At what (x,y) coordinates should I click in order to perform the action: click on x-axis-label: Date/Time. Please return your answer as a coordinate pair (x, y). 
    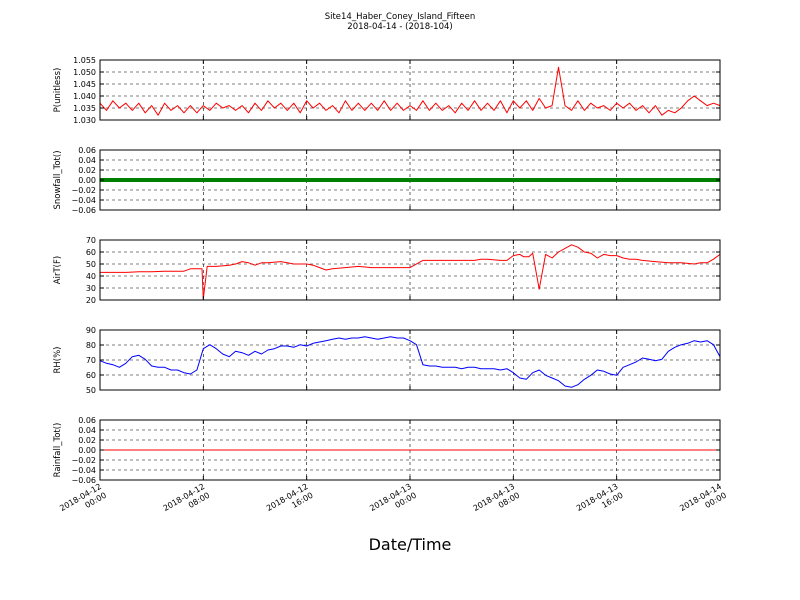
    Looking at the image, I should click on (410, 544).